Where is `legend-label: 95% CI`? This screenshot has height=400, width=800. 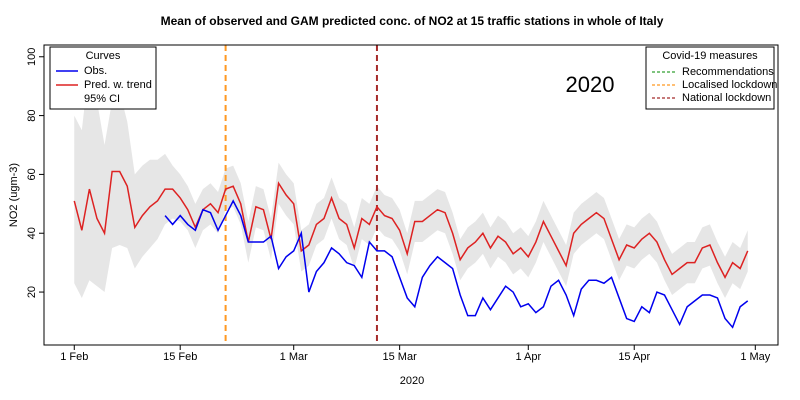
legend-label: 95% CI is located at coordinates (102, 99).